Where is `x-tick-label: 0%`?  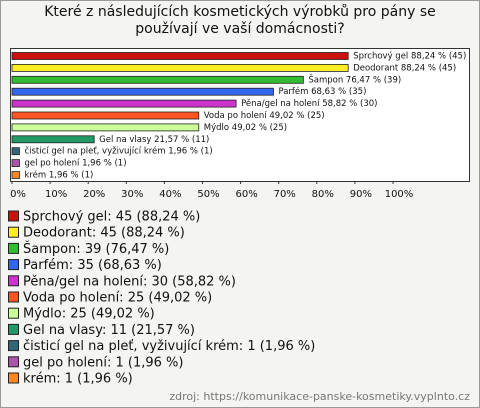 x-tick-label: 0% is located at coordinates (18, 194).